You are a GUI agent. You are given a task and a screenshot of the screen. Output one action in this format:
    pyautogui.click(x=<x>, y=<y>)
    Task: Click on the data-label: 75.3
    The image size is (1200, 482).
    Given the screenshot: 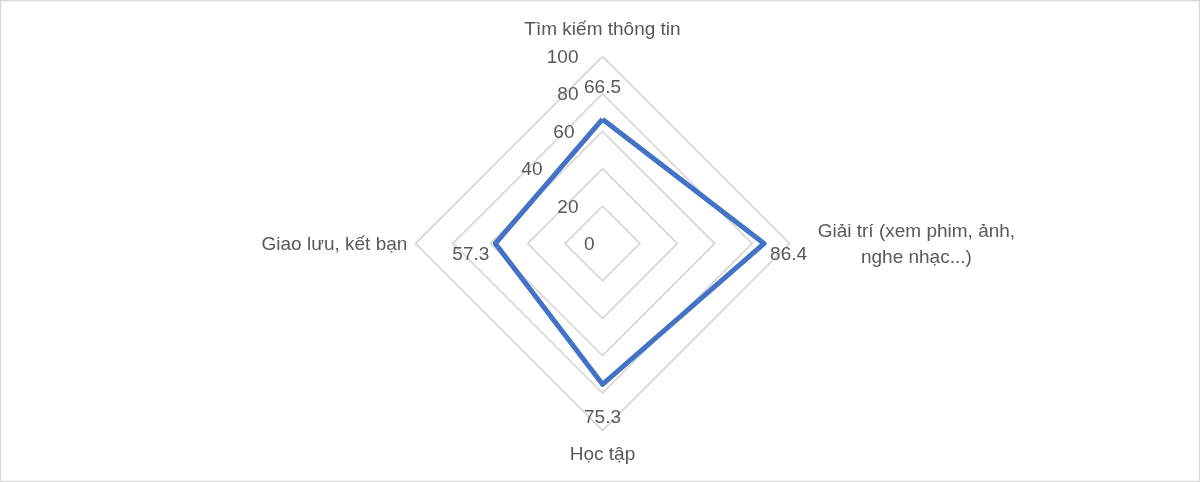 What is the action you would take?
    pyautogui.click(x=602, y=417)
    